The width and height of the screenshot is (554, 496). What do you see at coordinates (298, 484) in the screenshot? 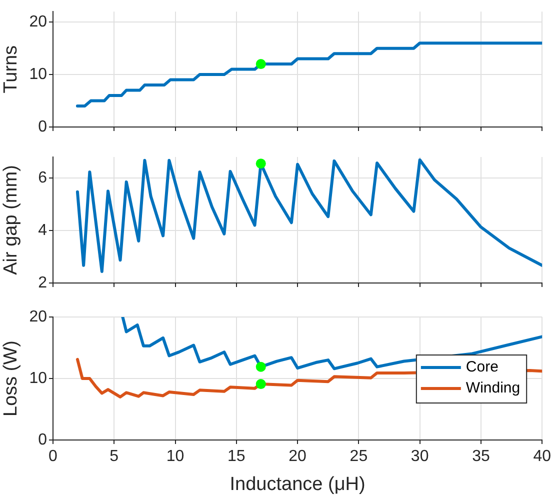
I see `x-axis-title: Inductance (μH)` at bounding box center [298, 484].